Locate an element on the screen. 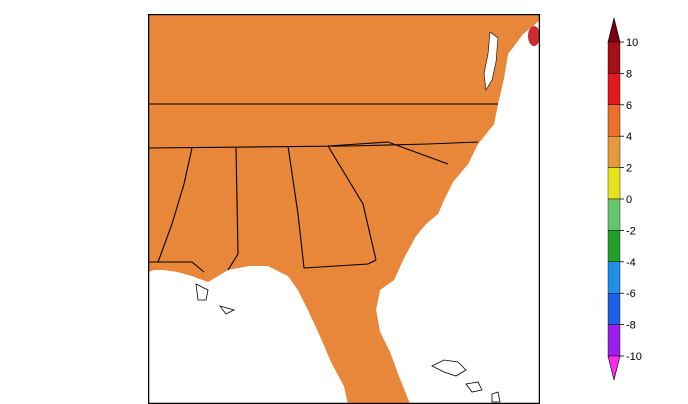 The width and height of the screenshot is (688, 404). legend-arrow-bottom is located at coordinates (614, 368).